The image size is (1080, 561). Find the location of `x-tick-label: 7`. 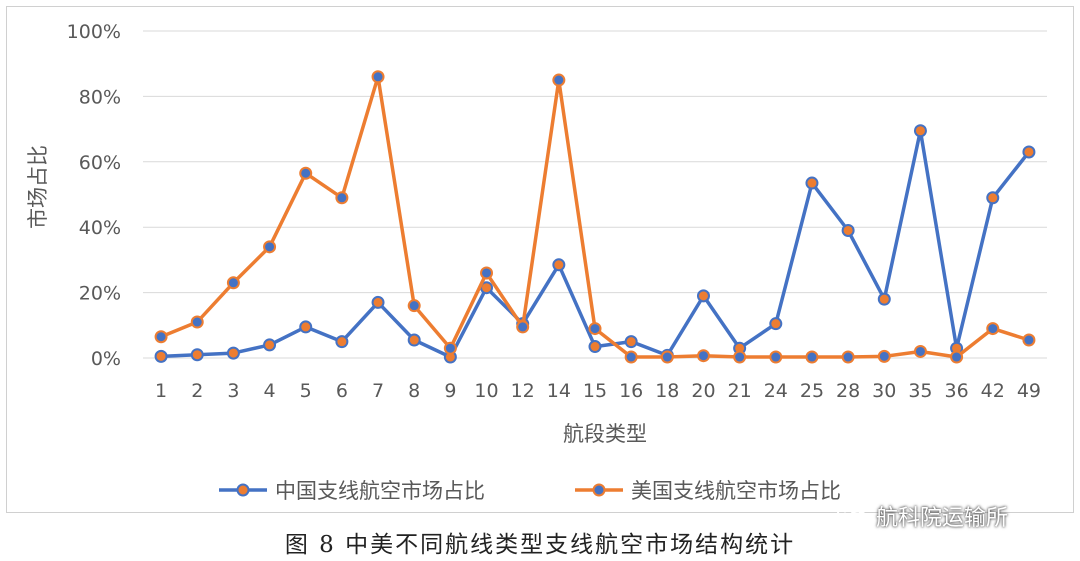

x-tick-label: 7 is located at coordinates (378, 391).